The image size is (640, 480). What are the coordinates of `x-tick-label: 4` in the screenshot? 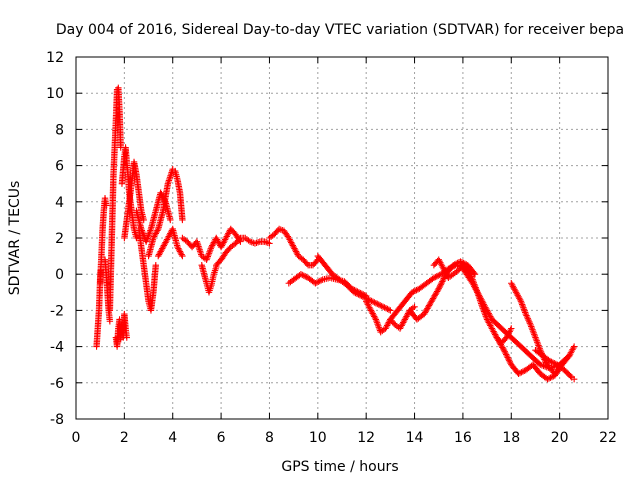 It's located at (172, 438).